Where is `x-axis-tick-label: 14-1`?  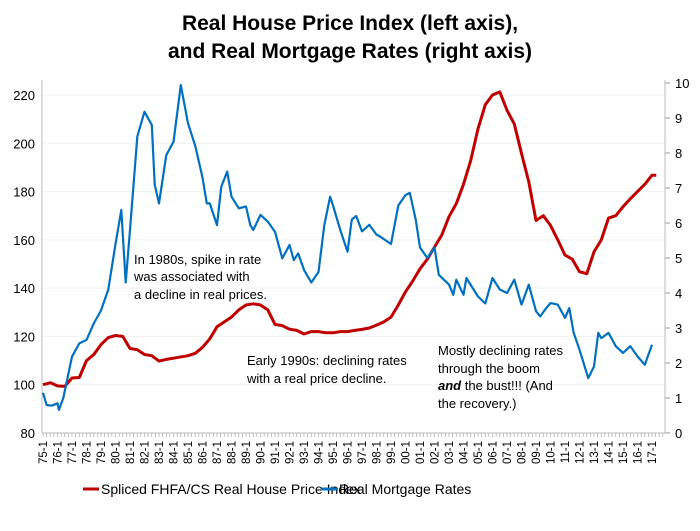 x-axis-tick-label: 14-1 is located at coordinates (610, 452).